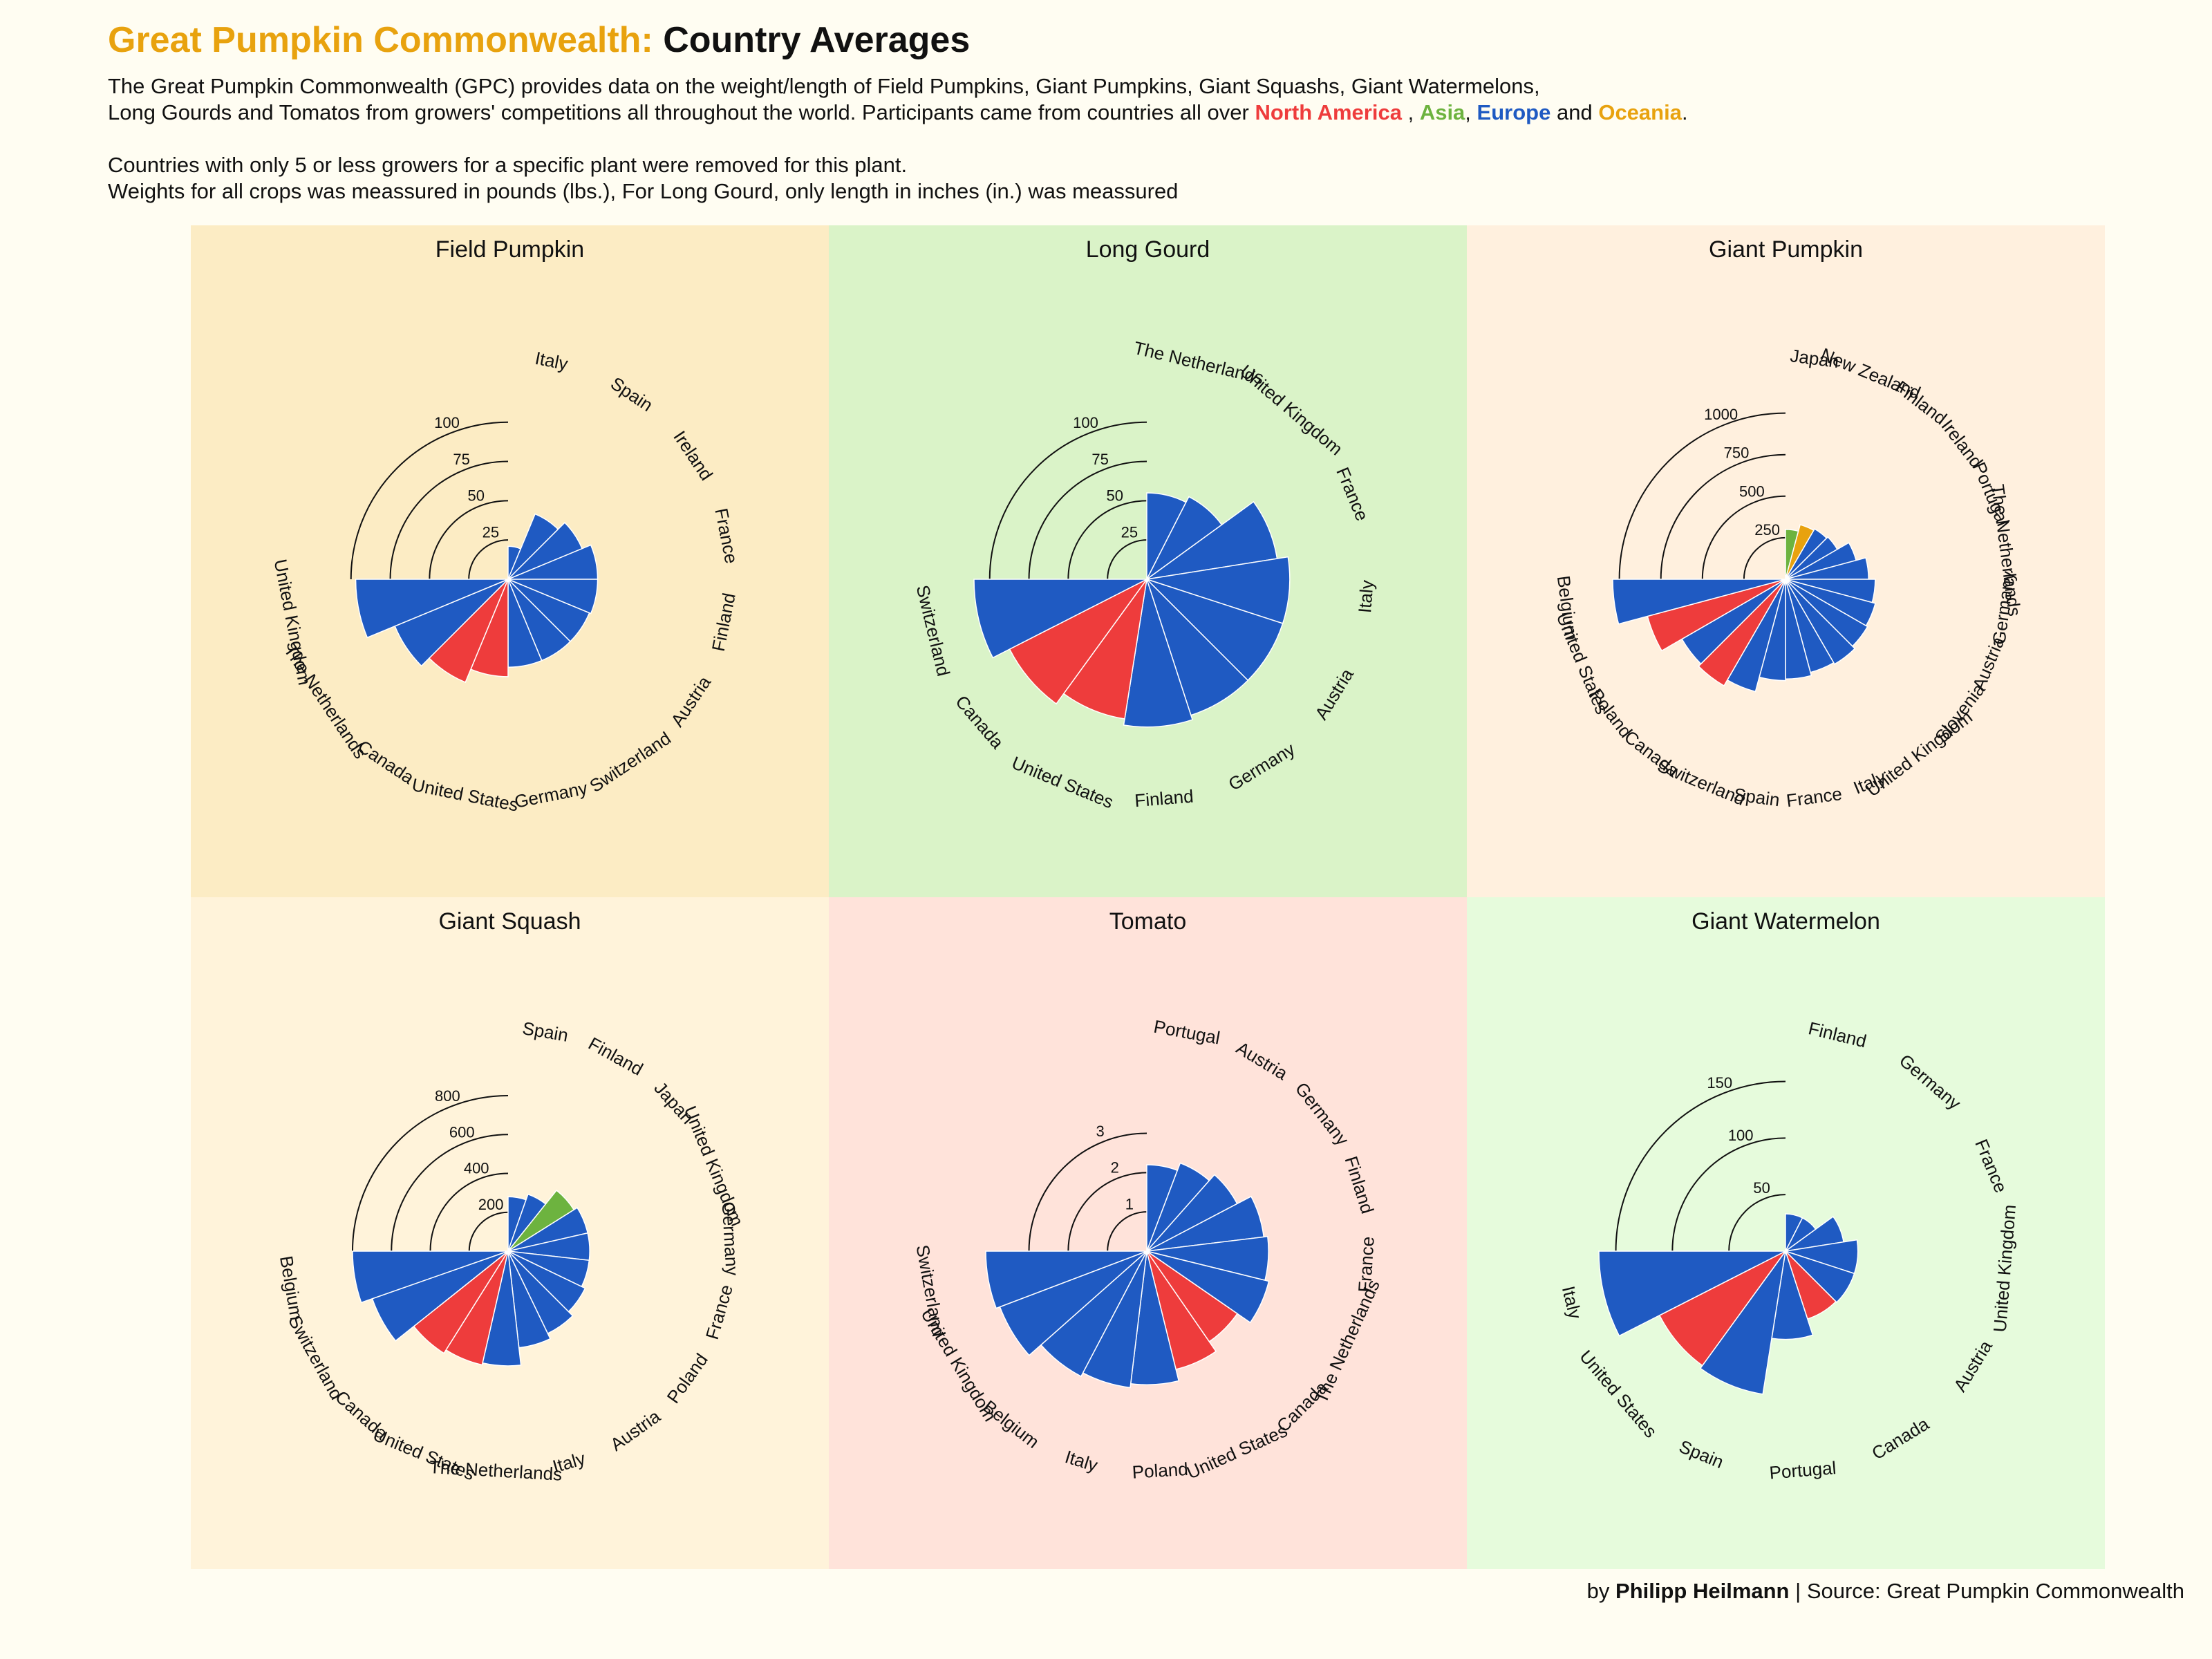 Image resolution: width=2212 pixels, height=1659 pixels. Describe the element at coordinates (1100, 1131) in the screenshot. I see `axis-tick-label: 3` at that location.